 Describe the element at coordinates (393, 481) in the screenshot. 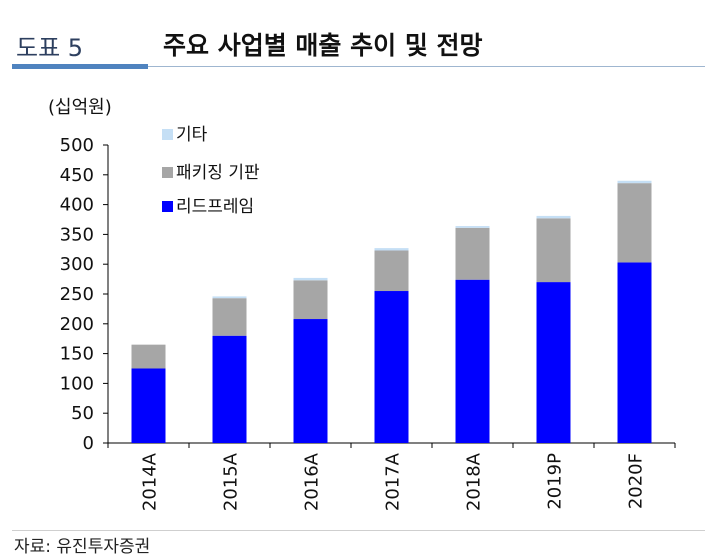

I see `x-tick-label: 2017A` at that location.